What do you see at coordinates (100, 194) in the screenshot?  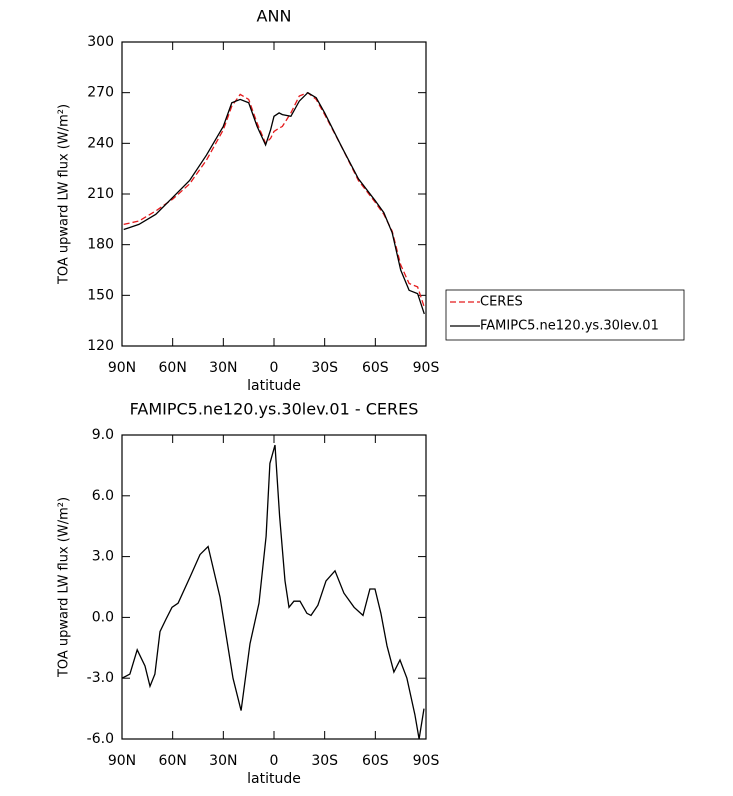 I see `y-tick-label: 210` at bounding box center [100, 194].